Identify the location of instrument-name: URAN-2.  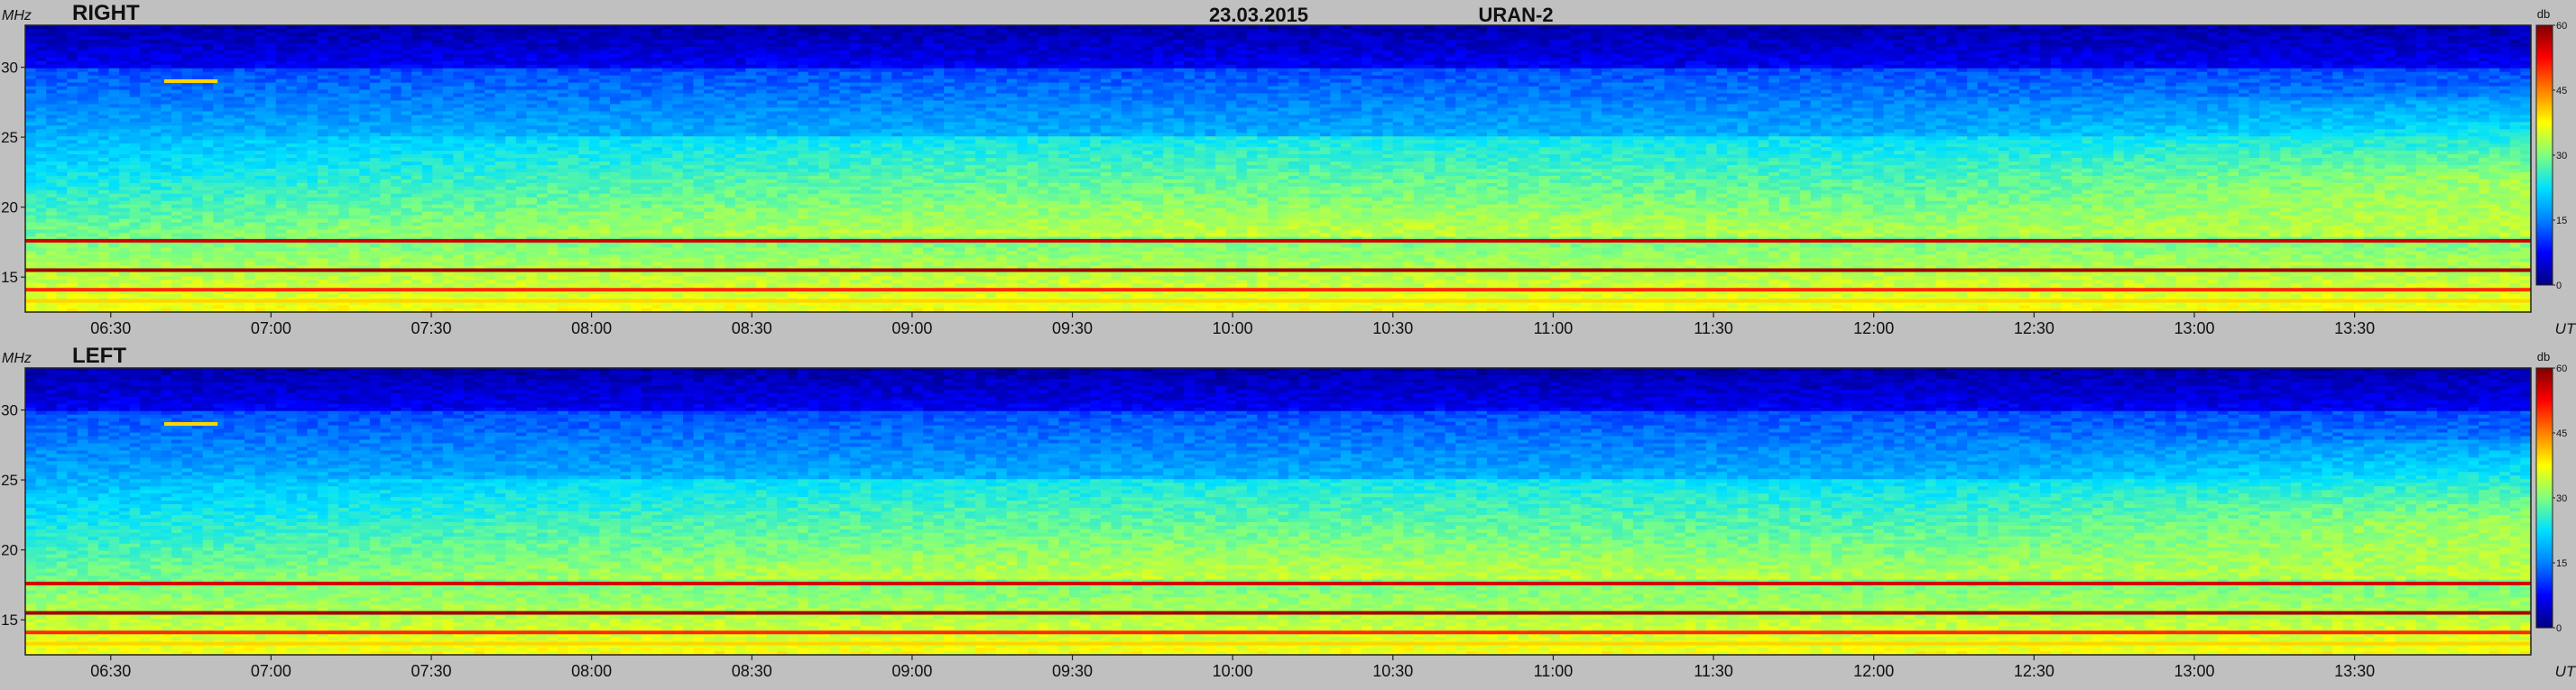
(1515, 15).